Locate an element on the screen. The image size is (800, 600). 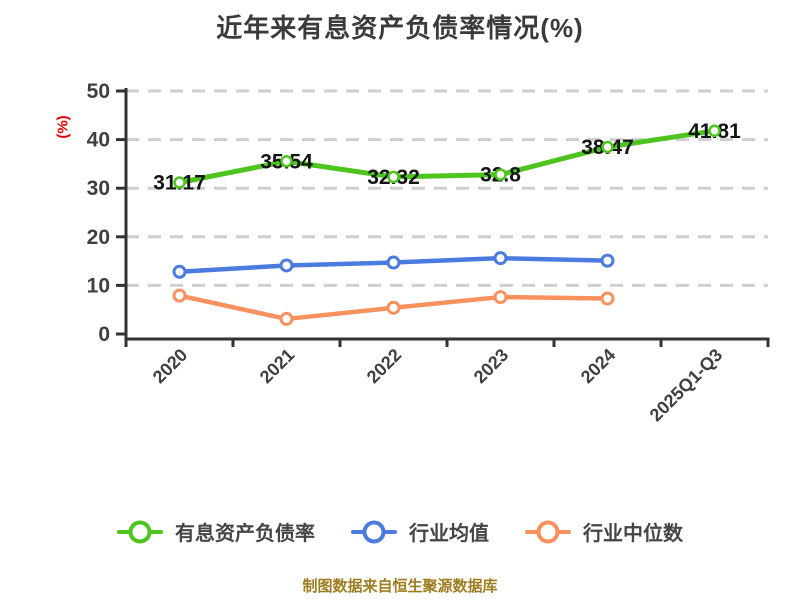
x-tick-label: 2022 is located at coordinates (384, 366).